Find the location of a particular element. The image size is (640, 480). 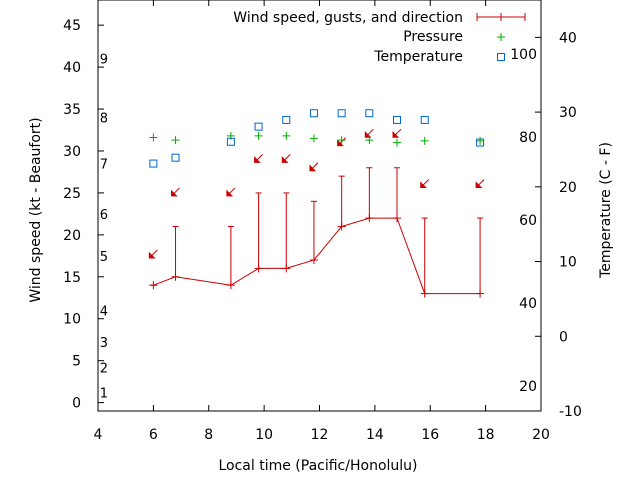

legend-entry-temperature: Temperature is located at coordinates (439, 57).